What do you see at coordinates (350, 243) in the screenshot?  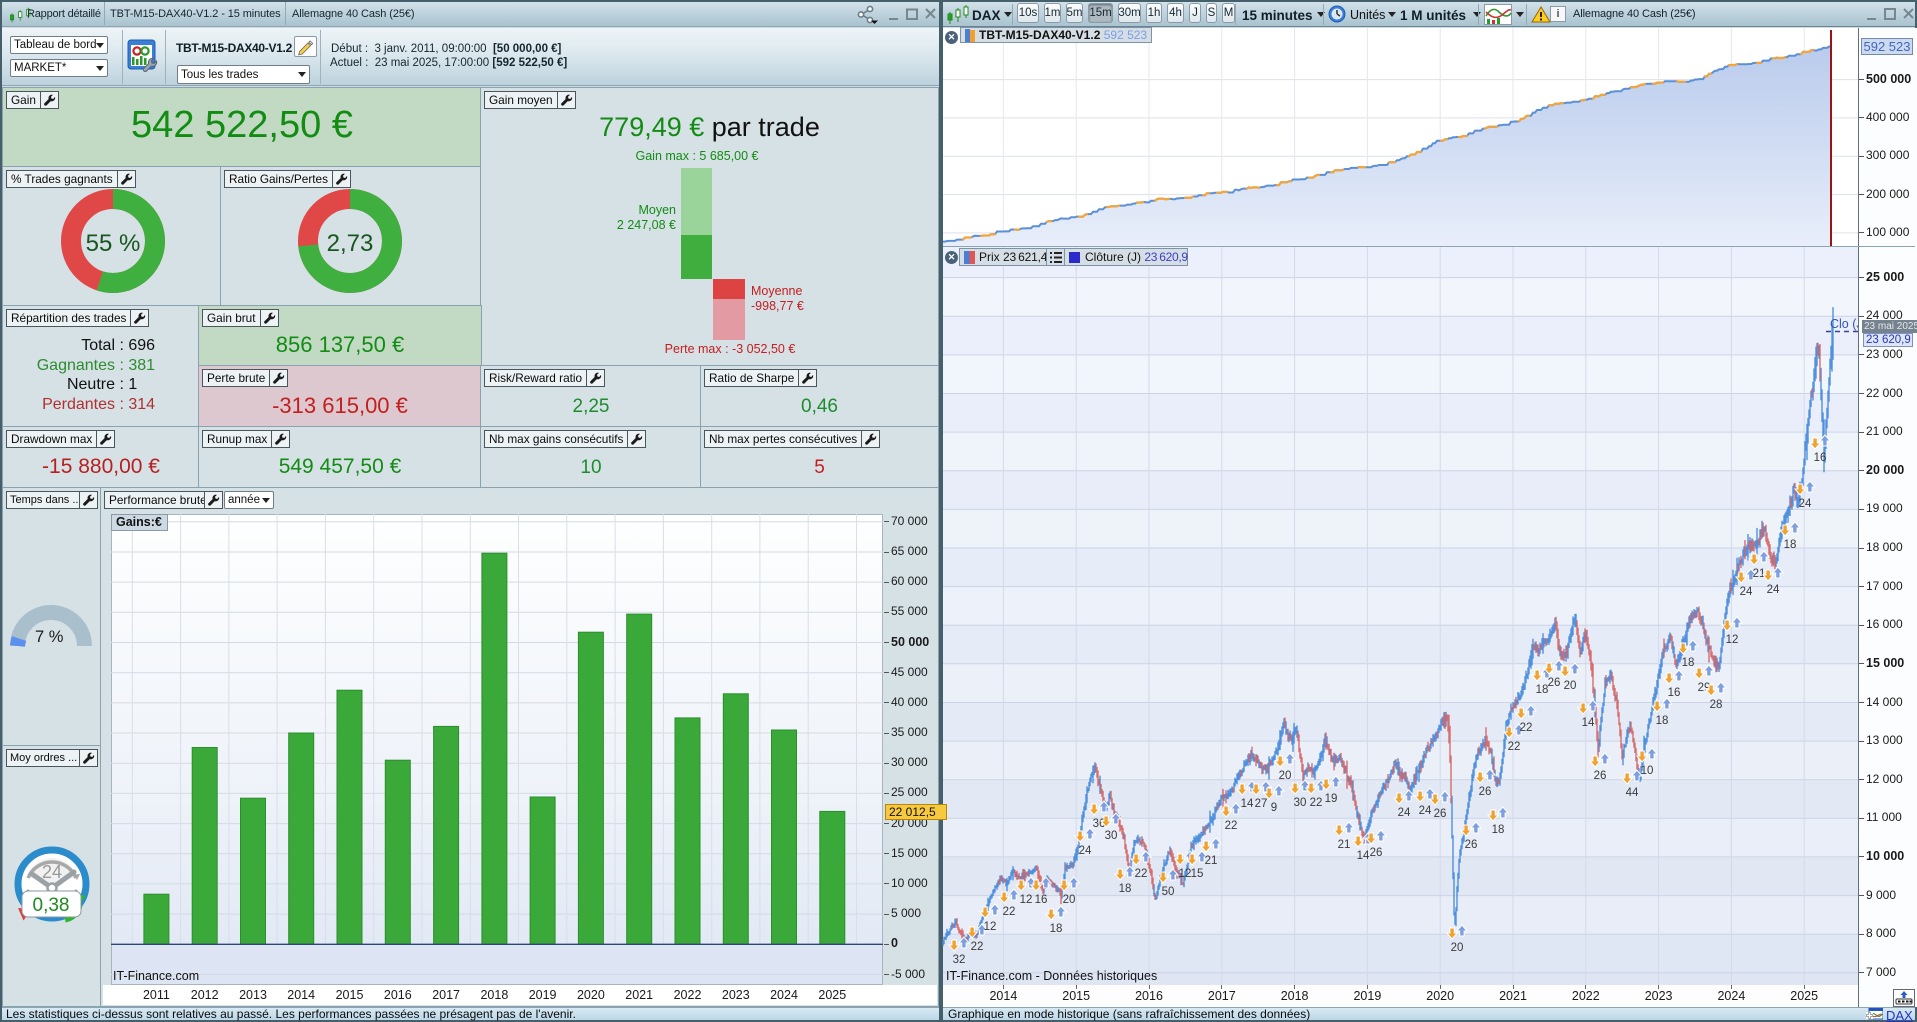 I see `svg-text: 2,73` at bounding box center [350, 243].